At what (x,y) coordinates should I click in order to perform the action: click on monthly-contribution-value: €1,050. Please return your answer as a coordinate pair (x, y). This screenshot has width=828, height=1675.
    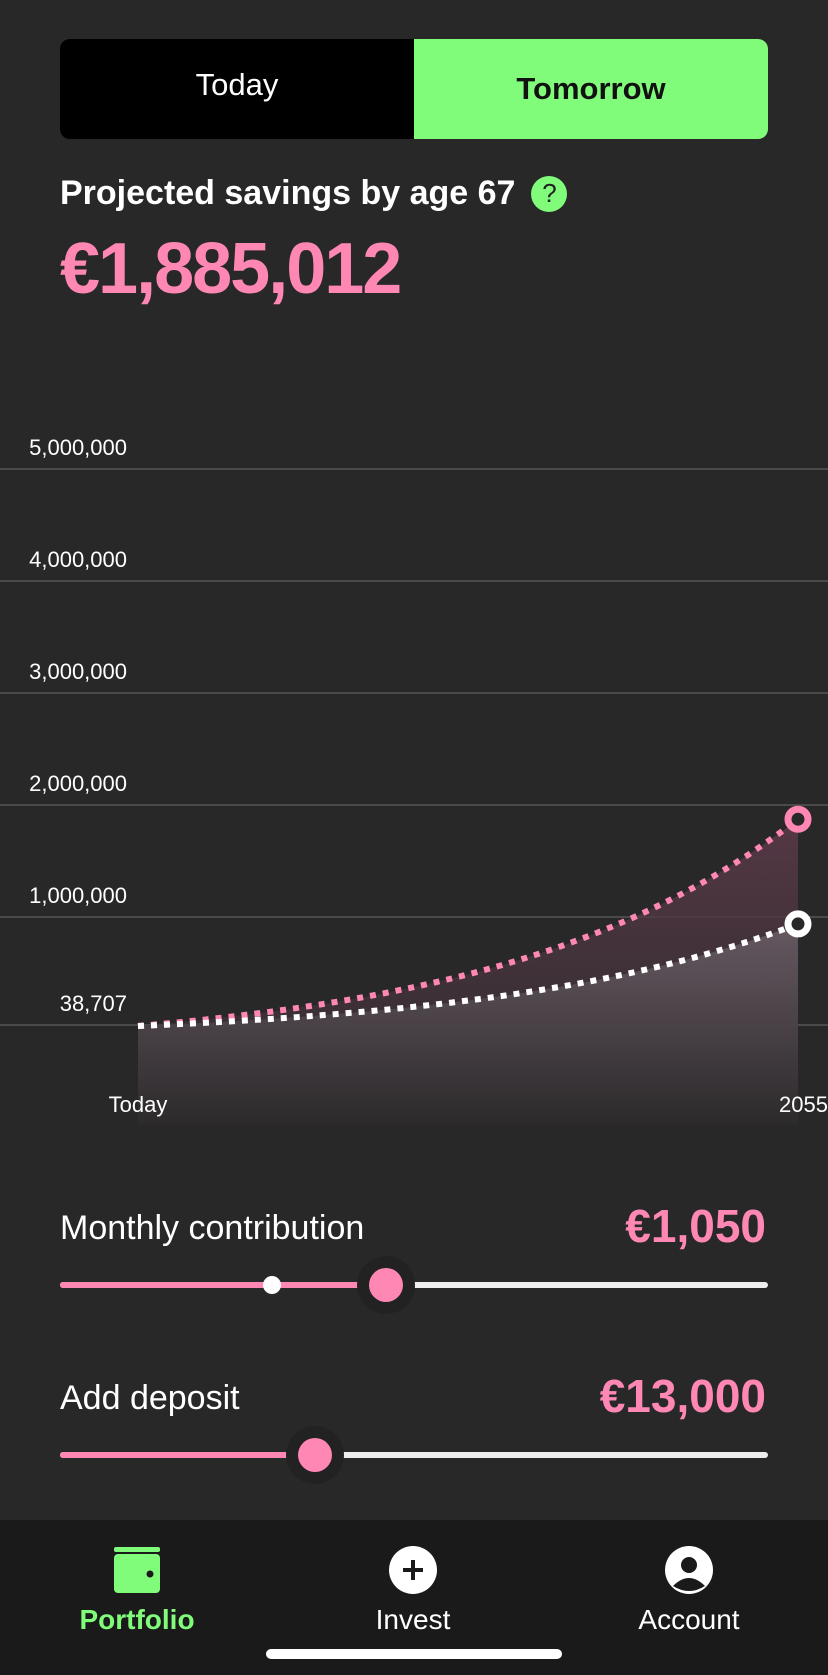
    Looking at the image, I should click on (695, 1226).